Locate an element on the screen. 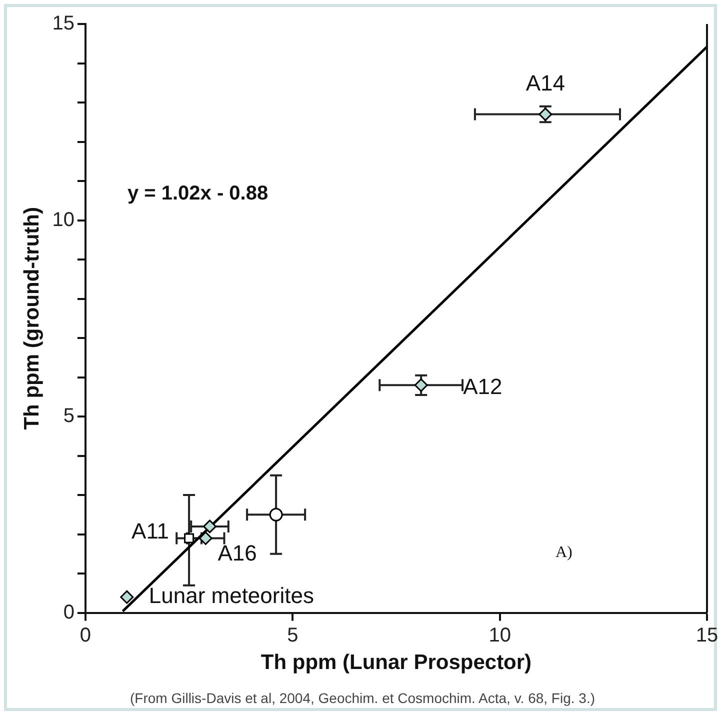 The width and height of the screenshot is (725, 719). annotation: A) is located at coordinates (563, 553).